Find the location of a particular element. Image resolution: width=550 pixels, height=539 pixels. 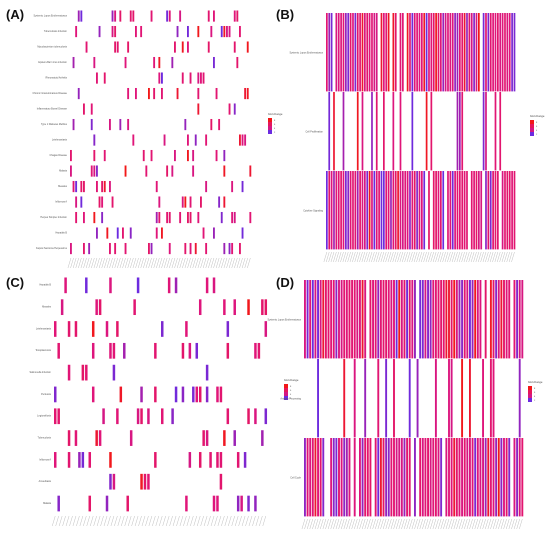

legend: fold change 8 6 4 2 is located at coordinates (537, 125).